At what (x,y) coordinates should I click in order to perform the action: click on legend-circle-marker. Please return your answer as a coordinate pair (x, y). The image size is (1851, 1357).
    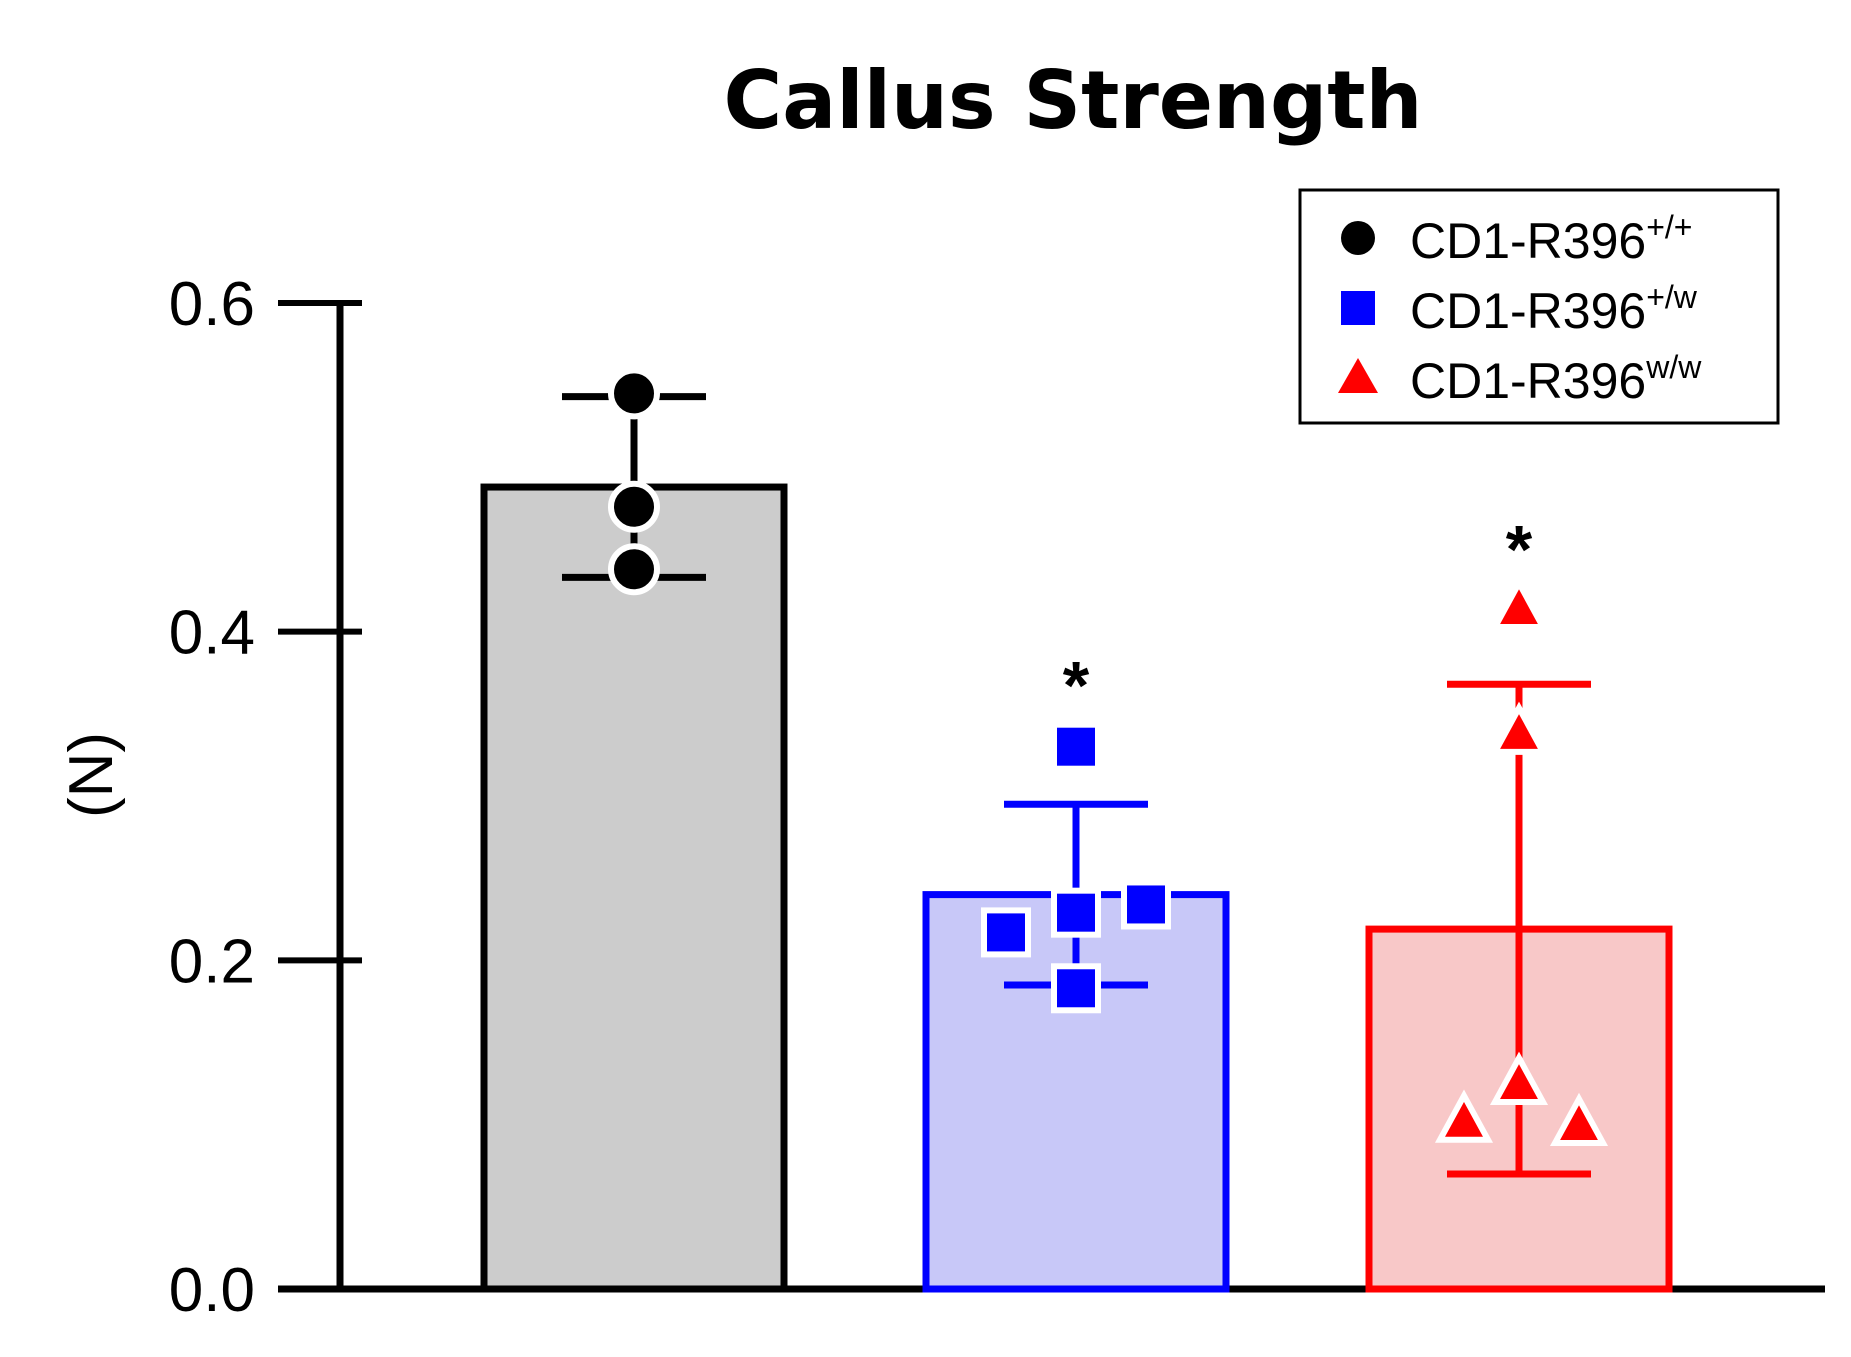
    Looking at the image, I should click on (1358, 238).